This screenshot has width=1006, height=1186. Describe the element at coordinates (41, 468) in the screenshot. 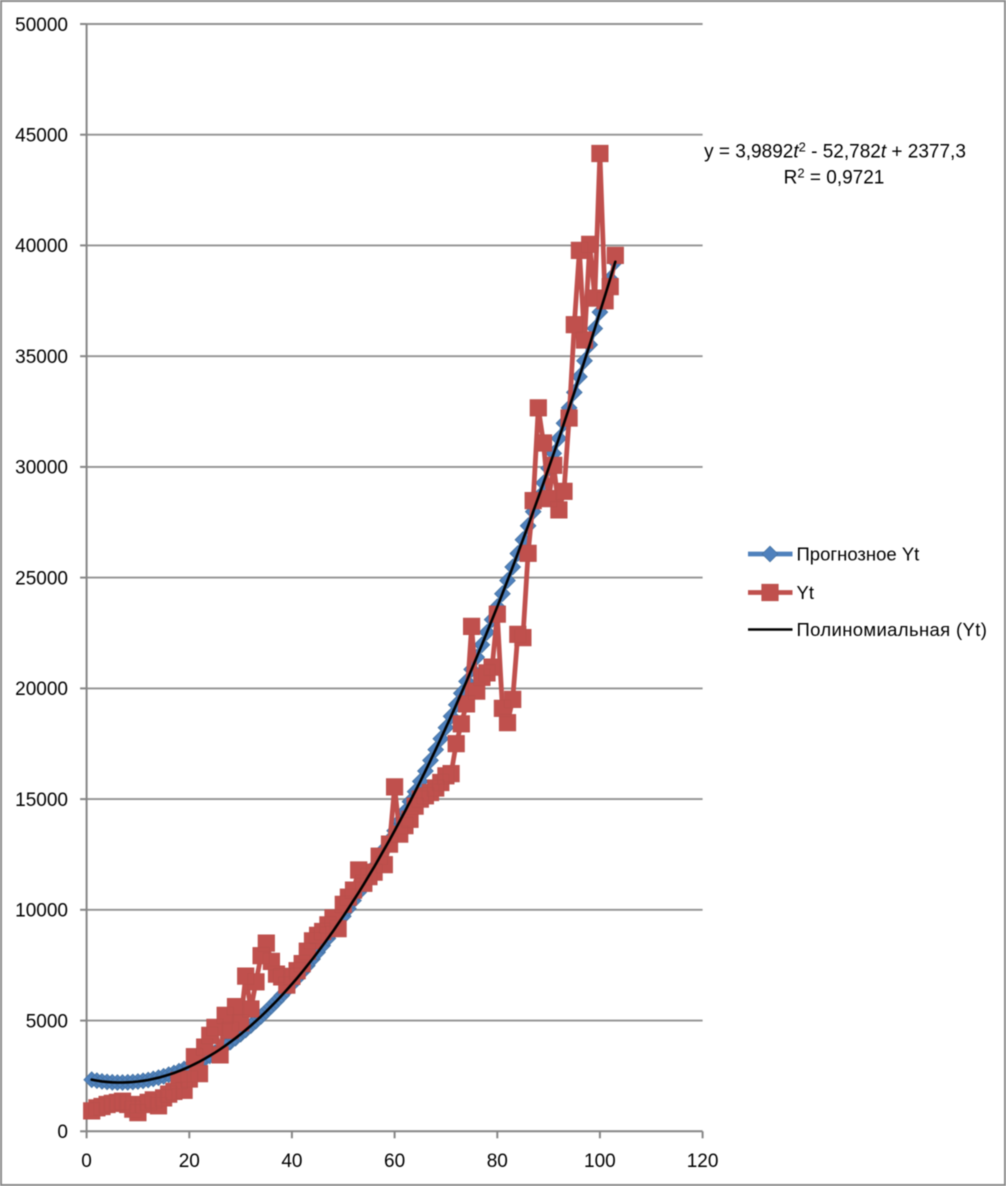

I see `svg-text: 30000` at that location.